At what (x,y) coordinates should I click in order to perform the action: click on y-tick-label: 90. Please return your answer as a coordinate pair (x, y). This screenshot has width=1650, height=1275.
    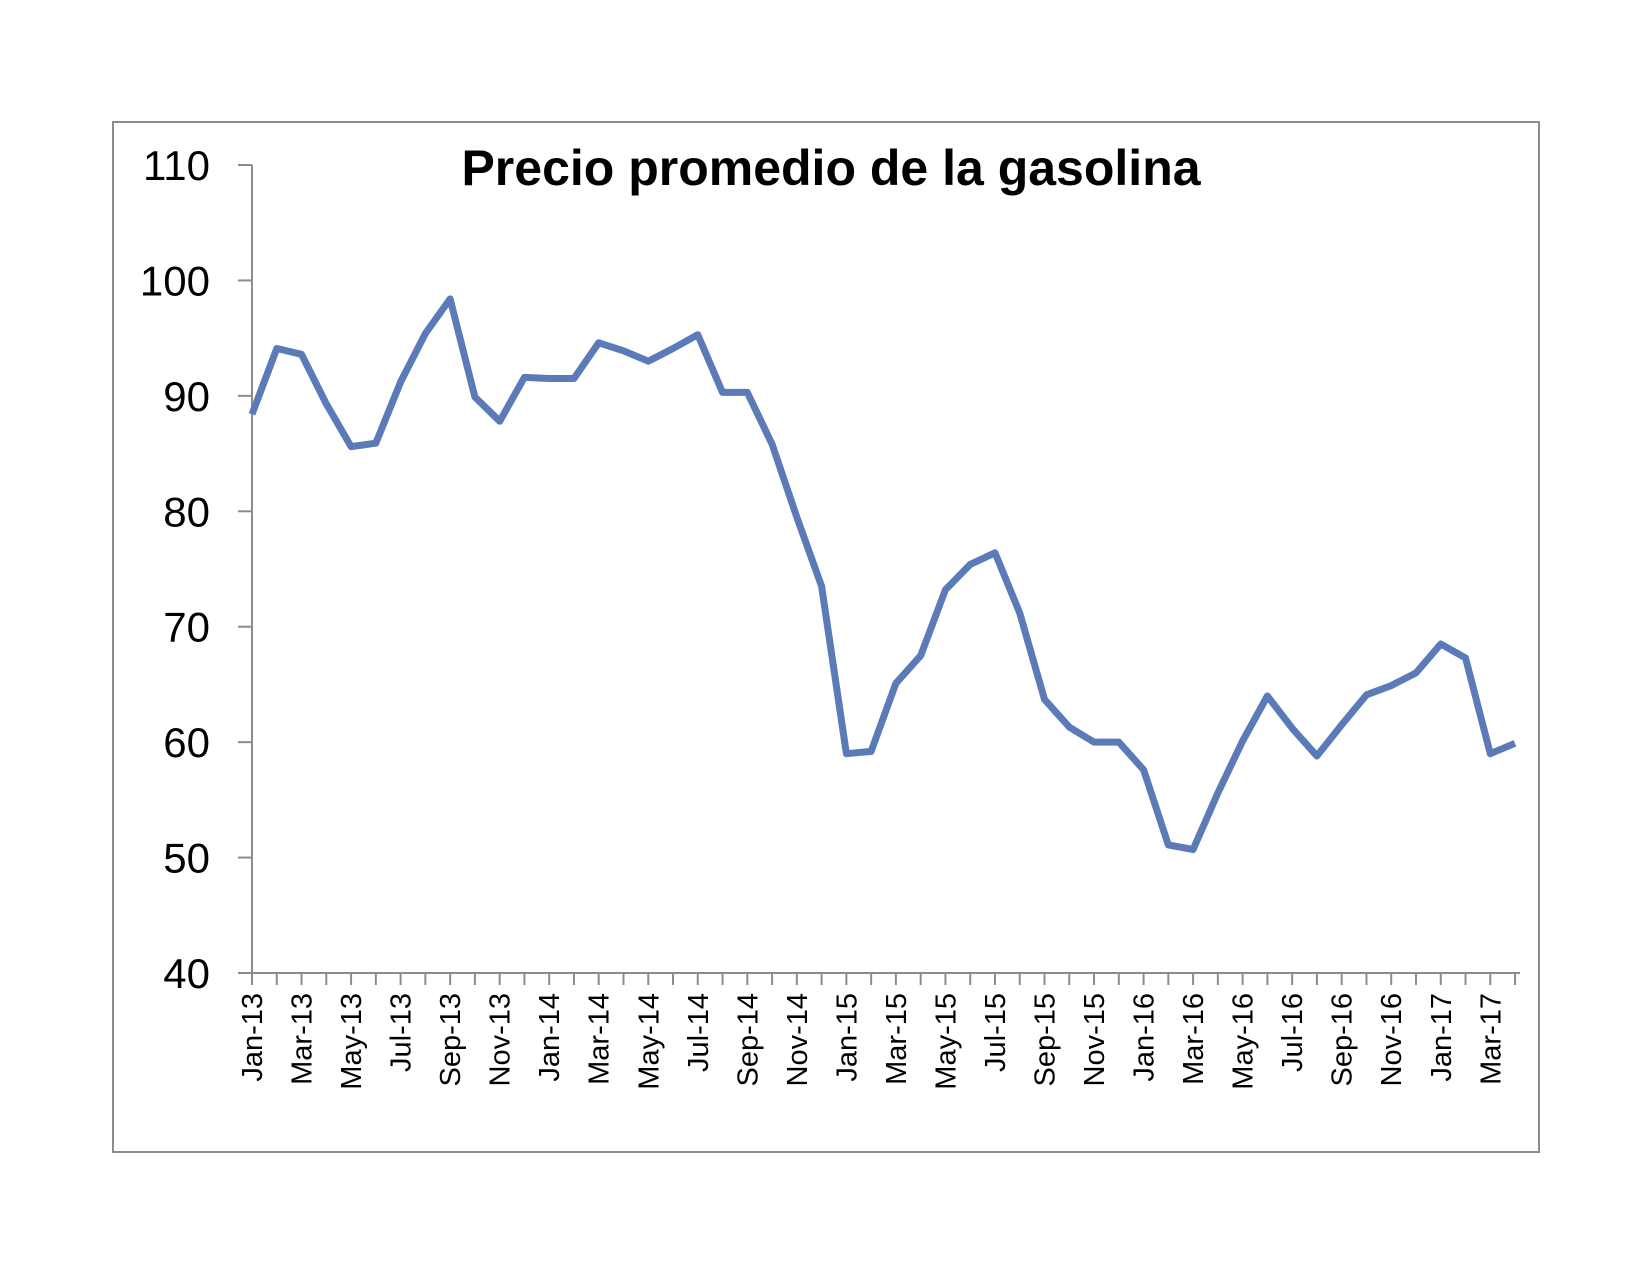
    Looking at the image, I should click on (186, 396).